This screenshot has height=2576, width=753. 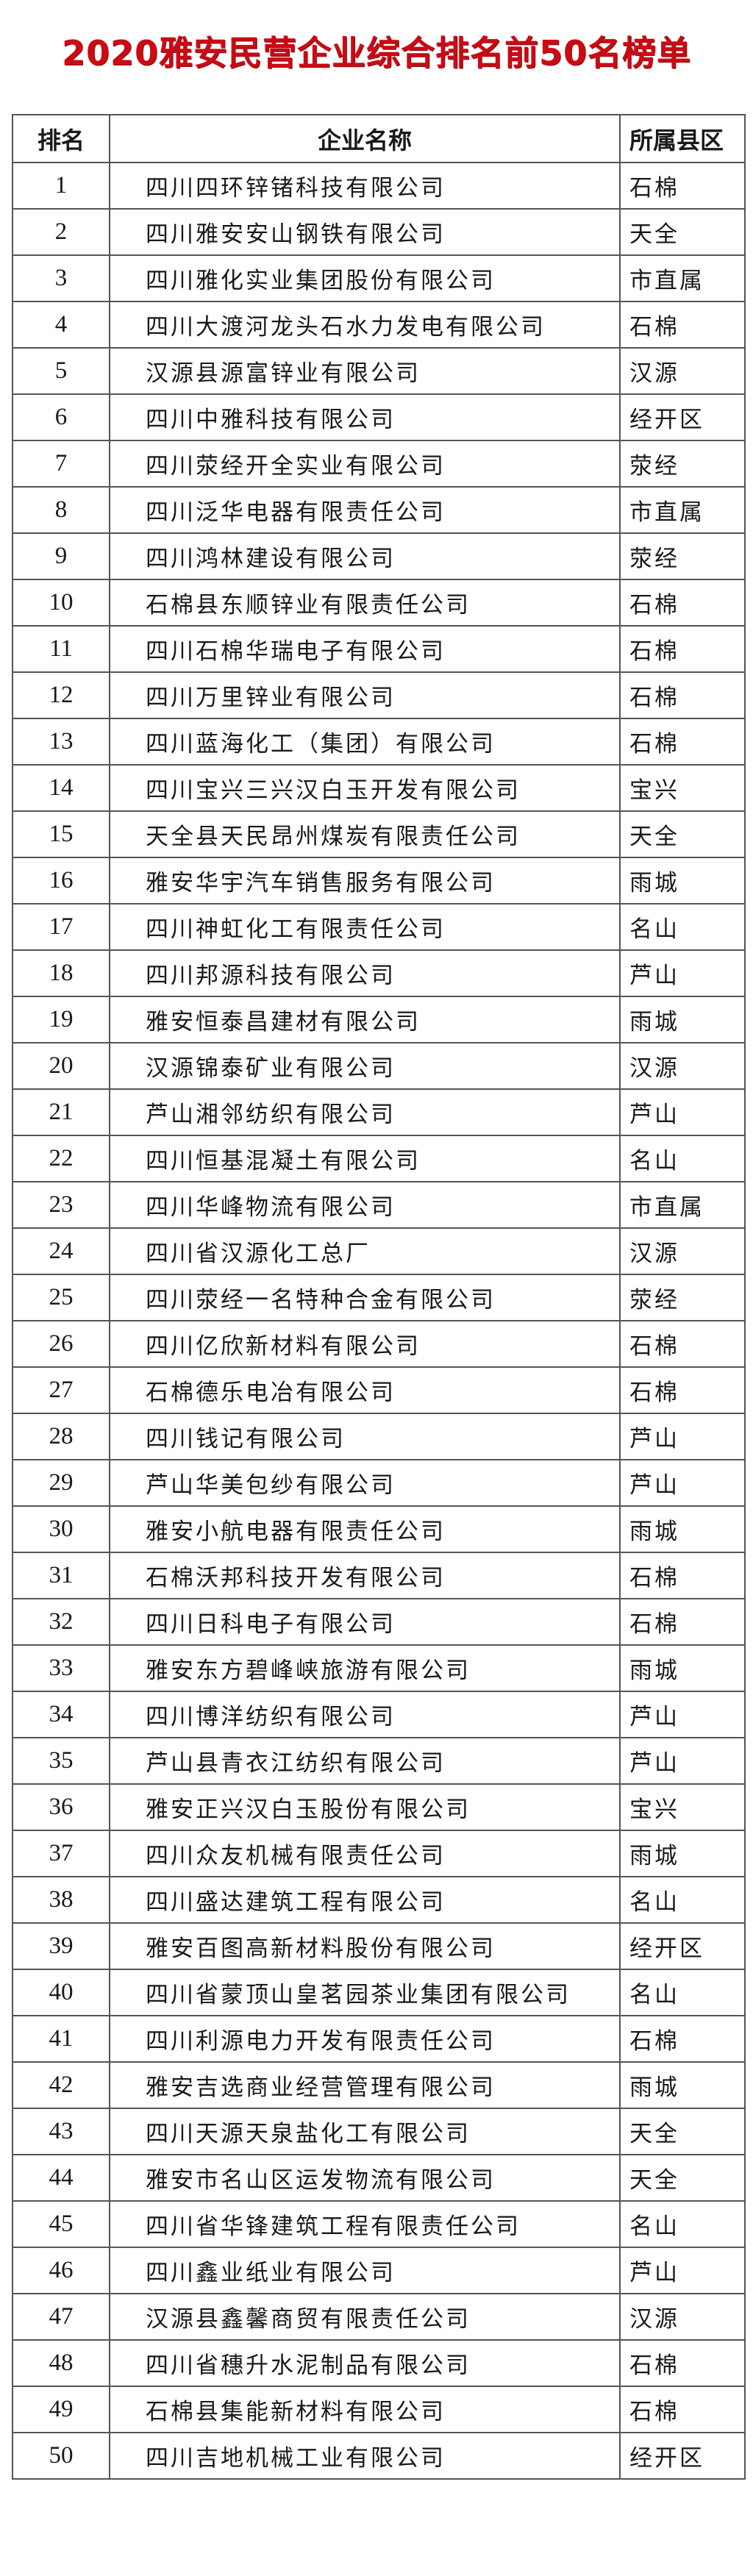 I want to click on header-district: 所属县区, so click(x=682, y=138).